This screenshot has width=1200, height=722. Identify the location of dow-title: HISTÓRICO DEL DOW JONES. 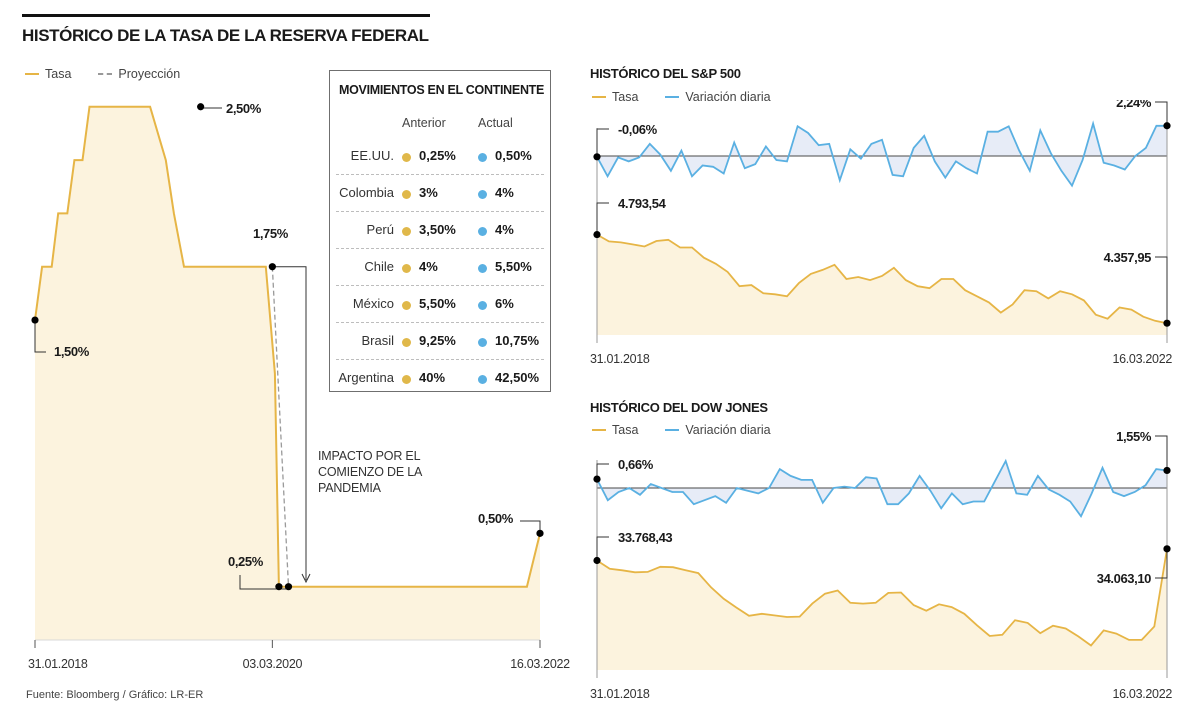
(679, 407).